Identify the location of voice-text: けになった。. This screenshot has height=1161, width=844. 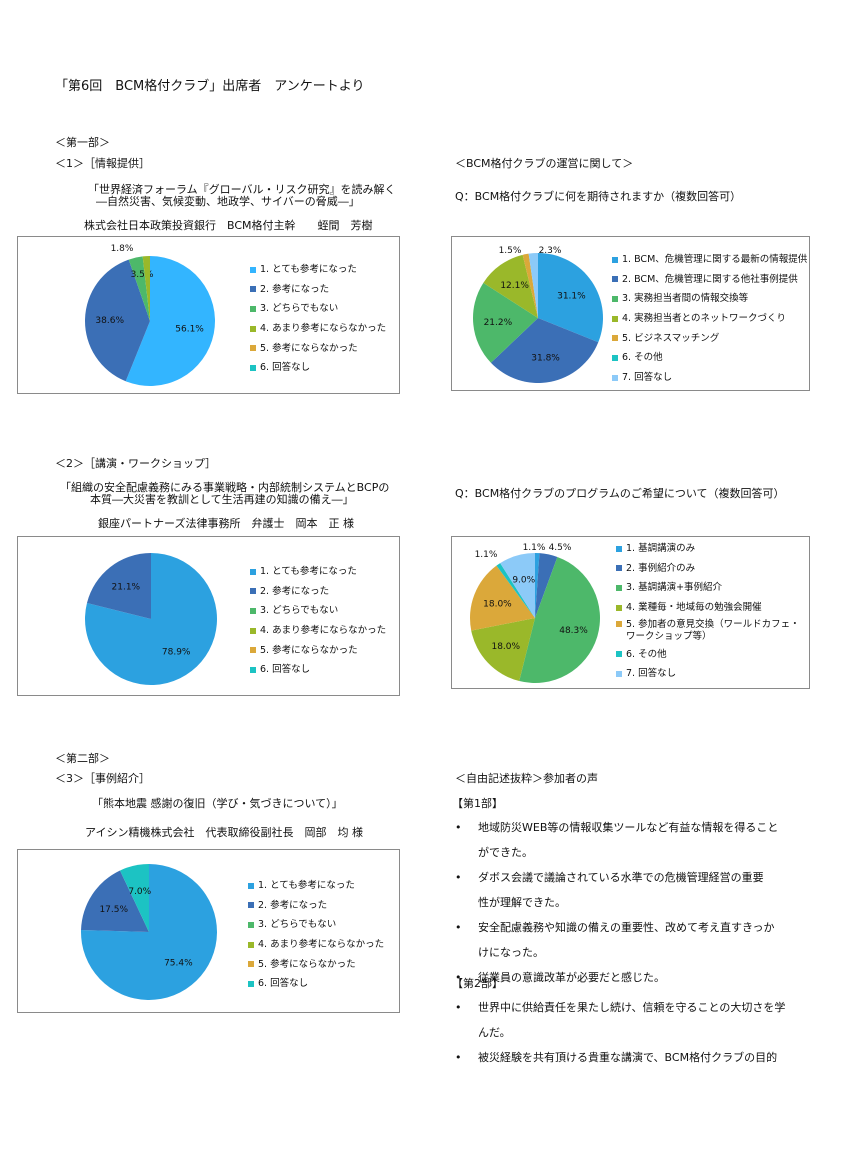
(511, 952).